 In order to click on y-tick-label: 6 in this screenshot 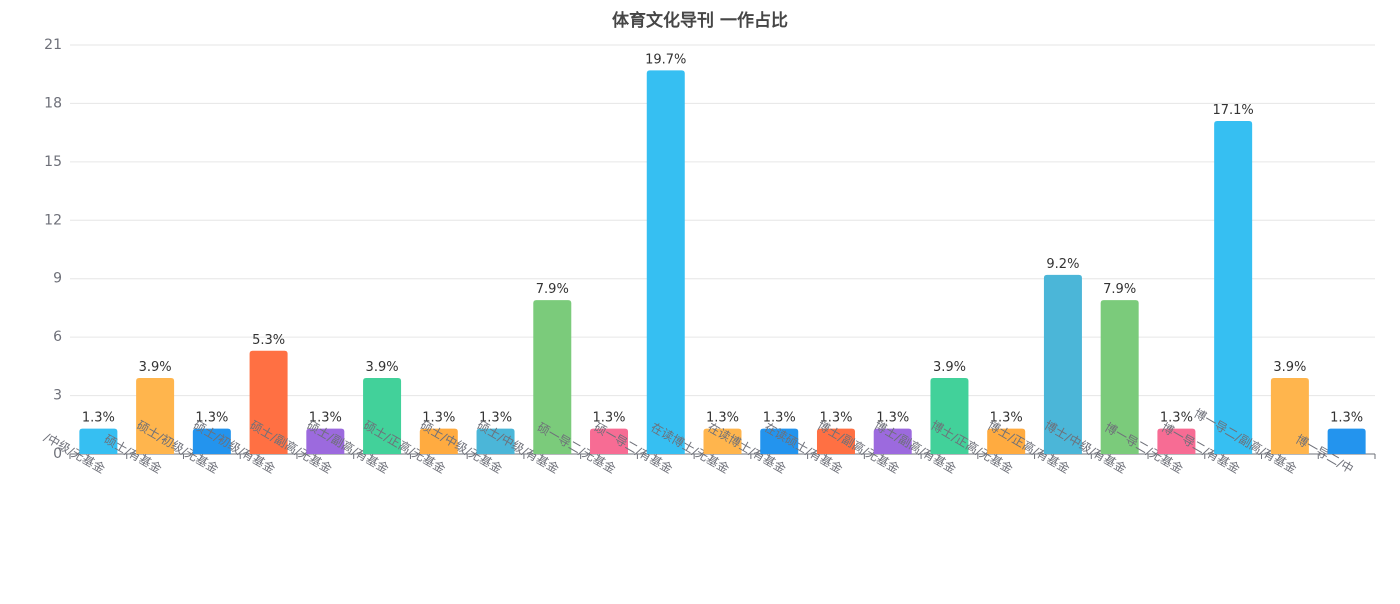, I will do `click(57, 337)`.